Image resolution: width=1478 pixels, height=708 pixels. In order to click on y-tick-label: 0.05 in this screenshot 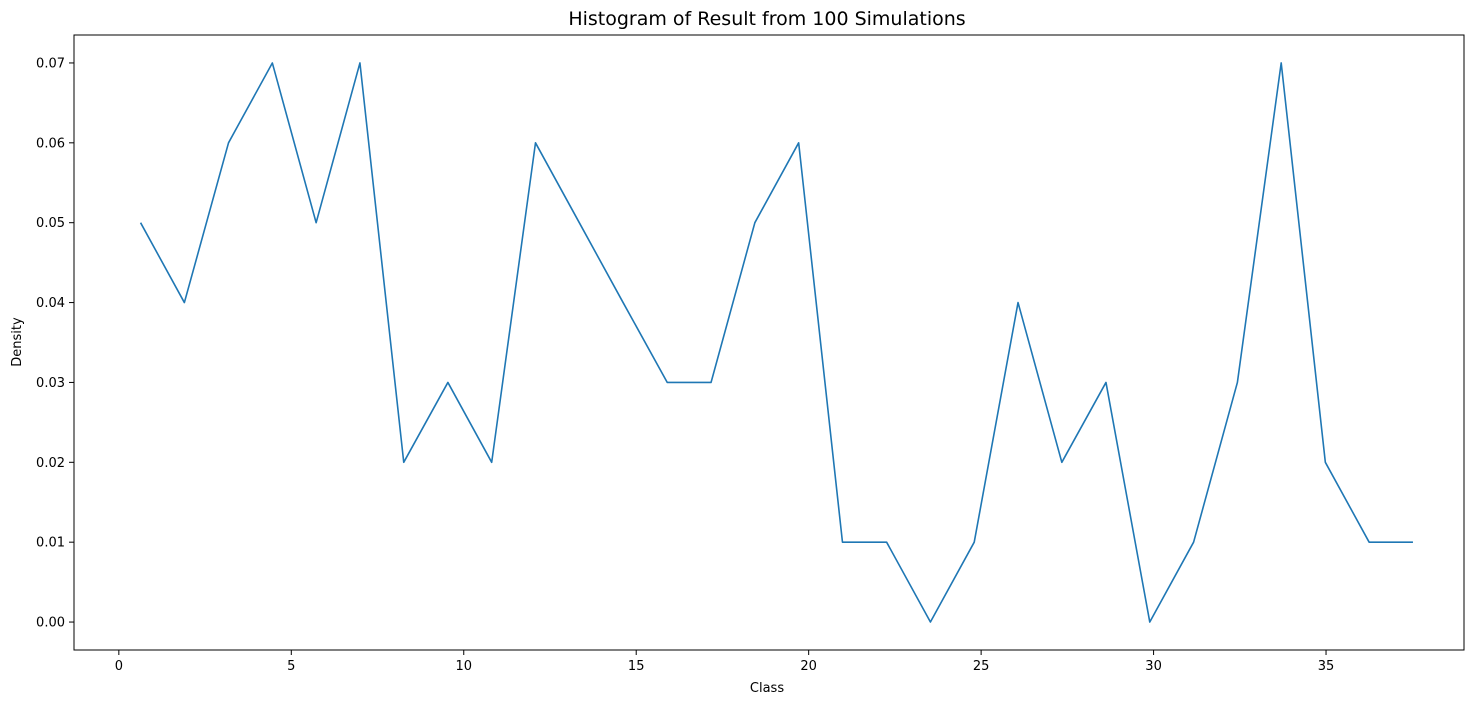, I will do `click(50, 223)`.